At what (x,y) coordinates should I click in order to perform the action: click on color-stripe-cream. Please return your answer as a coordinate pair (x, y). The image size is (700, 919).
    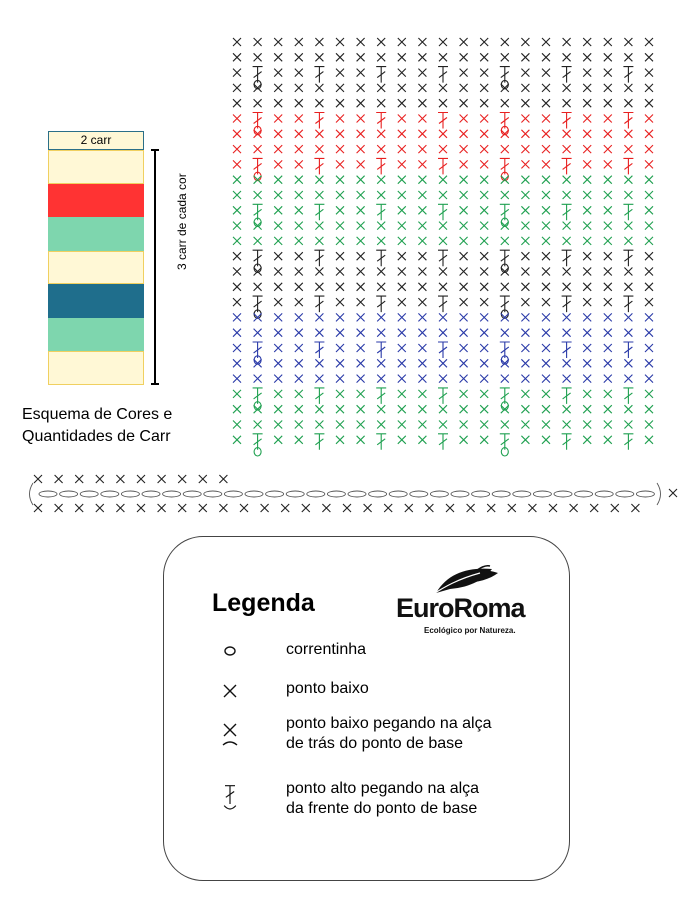
    Looking at the image, I should click on (96, 267).